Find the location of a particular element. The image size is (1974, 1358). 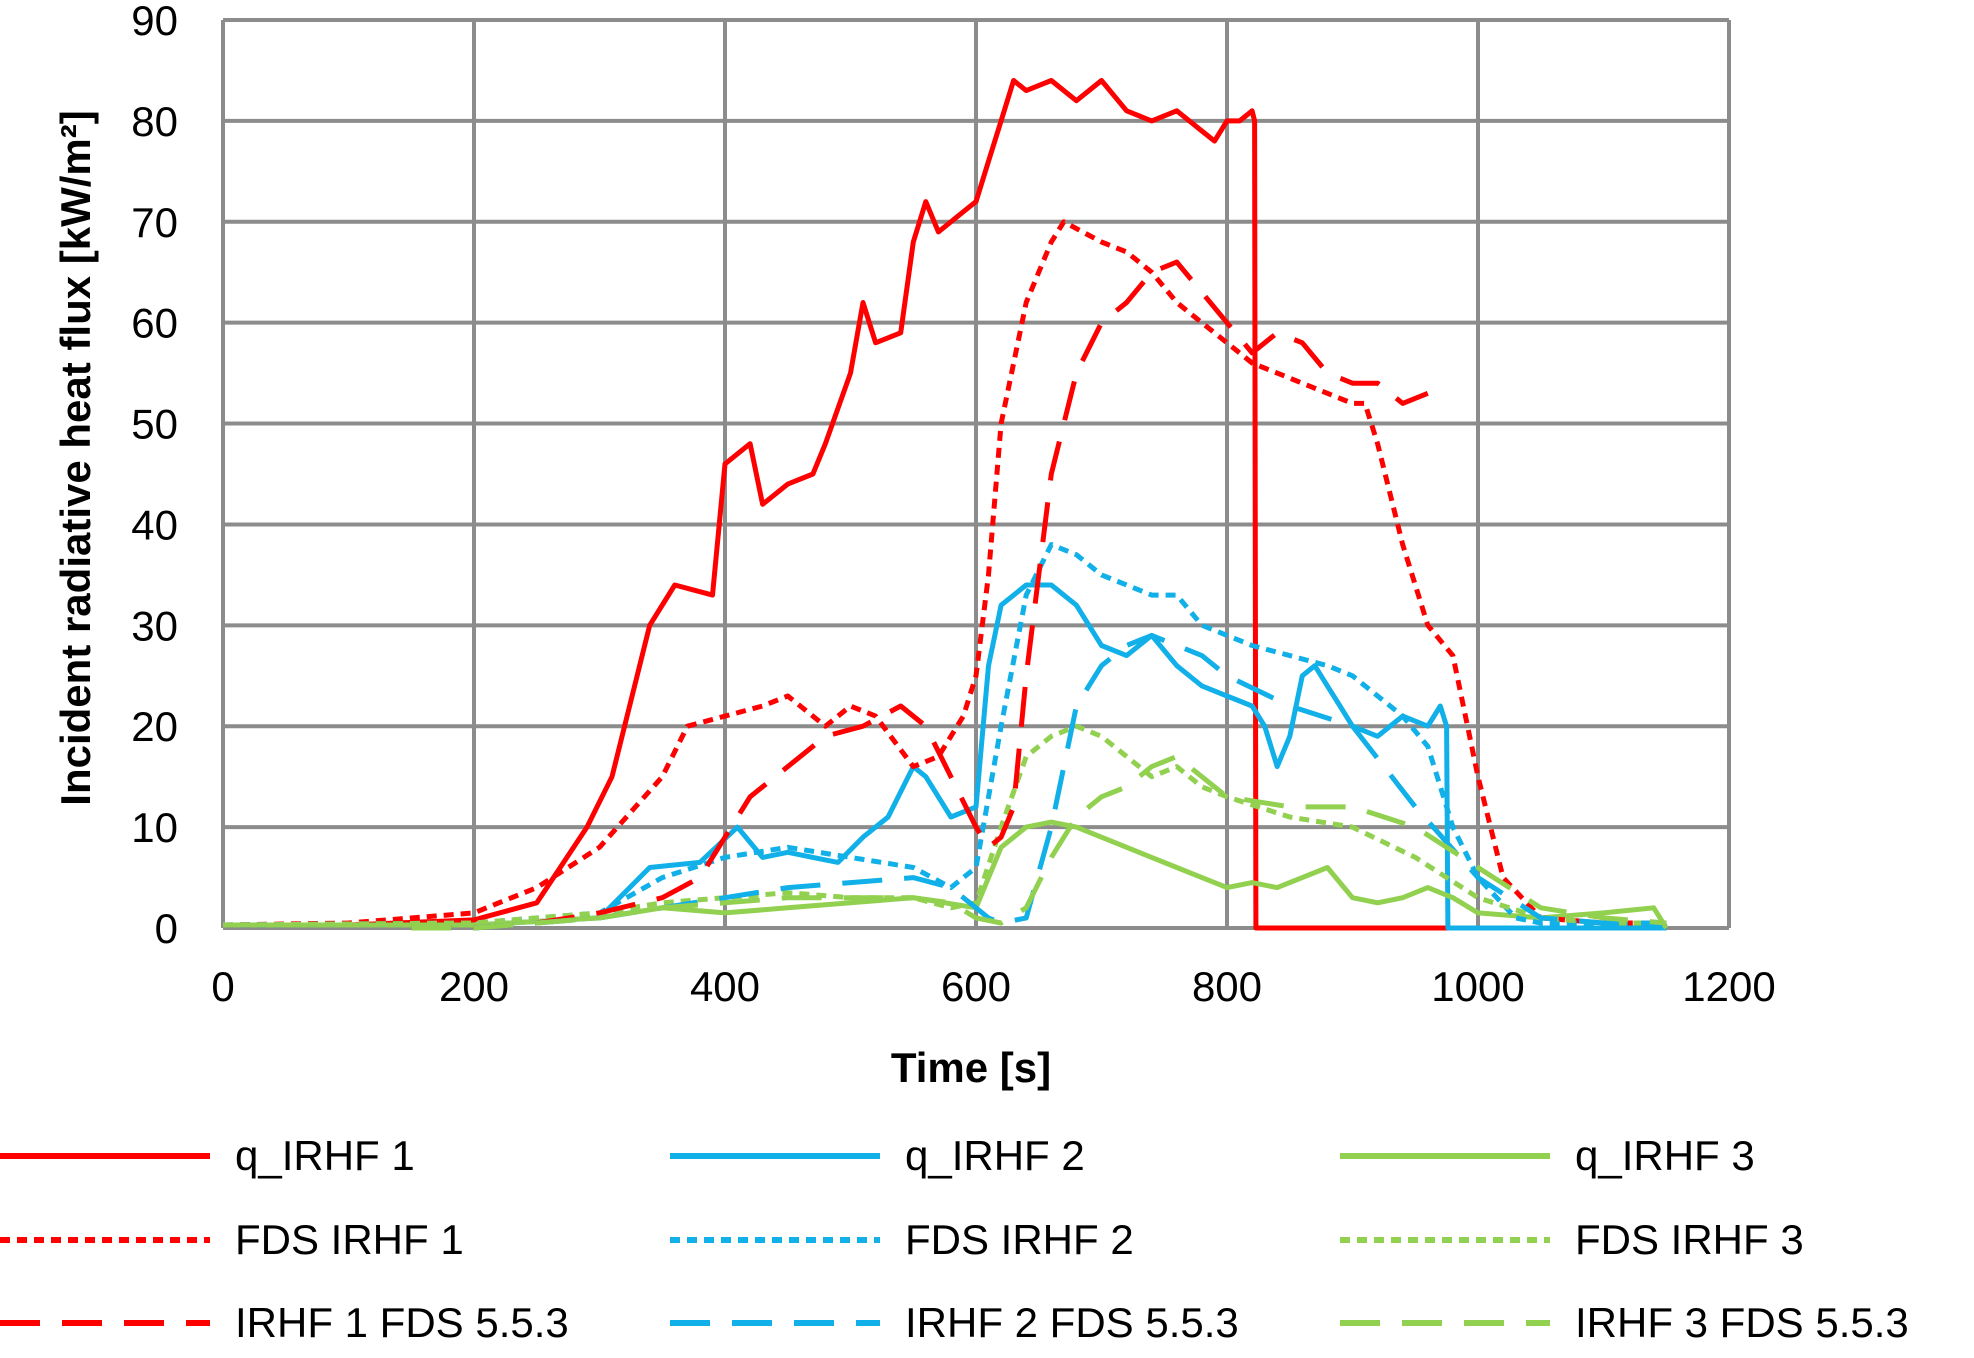

y-tick-label: 30 is located at coordinates (154, 625).